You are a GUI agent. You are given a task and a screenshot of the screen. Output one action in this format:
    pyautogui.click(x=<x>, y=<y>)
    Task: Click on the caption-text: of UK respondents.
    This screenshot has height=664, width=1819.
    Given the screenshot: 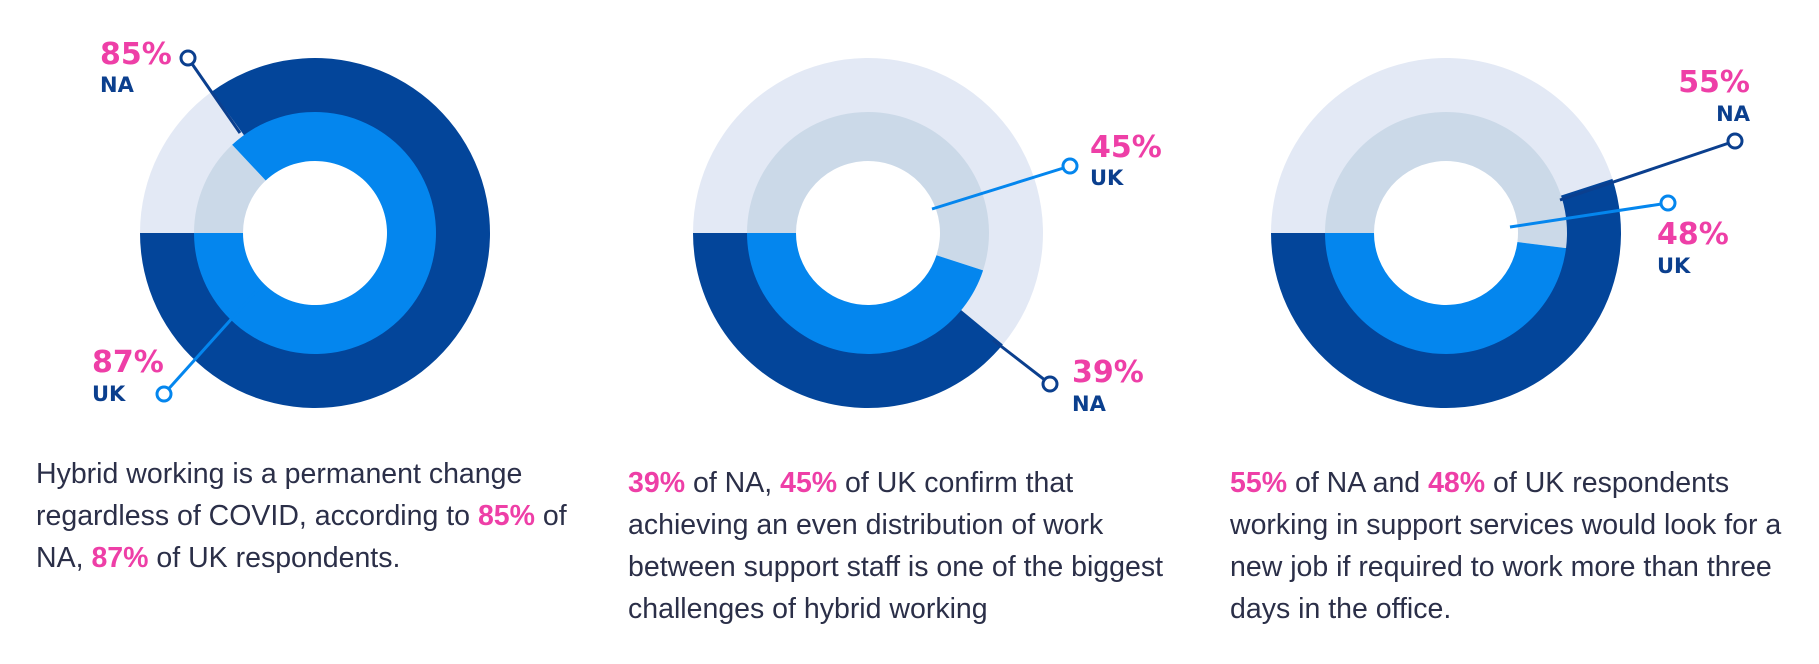 What is the action you would take?
    pyautogui.click(x=274, y=558)
    